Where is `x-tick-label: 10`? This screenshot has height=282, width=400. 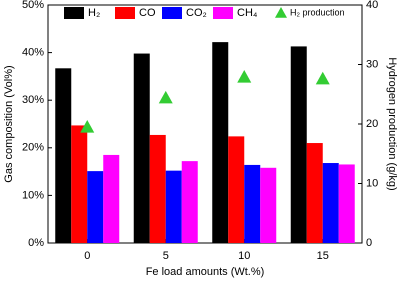
x-tick-label: 10 is located at coordinates (244, 256).